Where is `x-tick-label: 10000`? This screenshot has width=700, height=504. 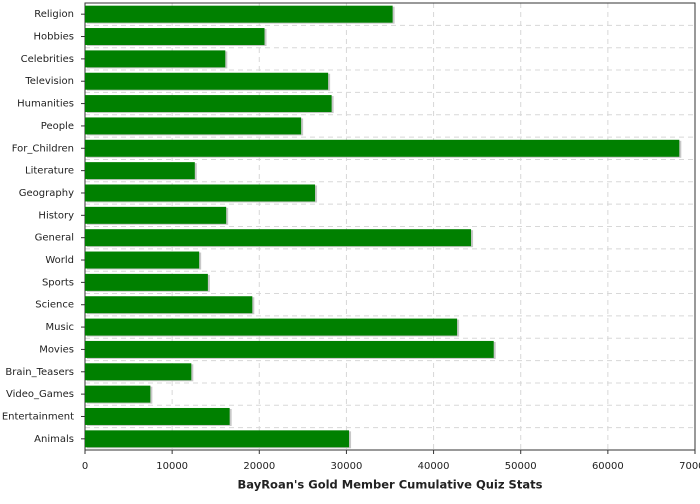
x-tick-label: 10000 is located at coordinates (172, 466).